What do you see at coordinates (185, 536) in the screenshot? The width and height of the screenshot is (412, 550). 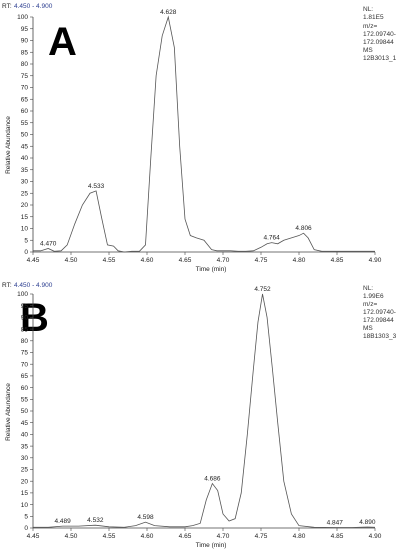 I see `panel-b-x-tick-label: 4.65` at bounding box center [185, 536].